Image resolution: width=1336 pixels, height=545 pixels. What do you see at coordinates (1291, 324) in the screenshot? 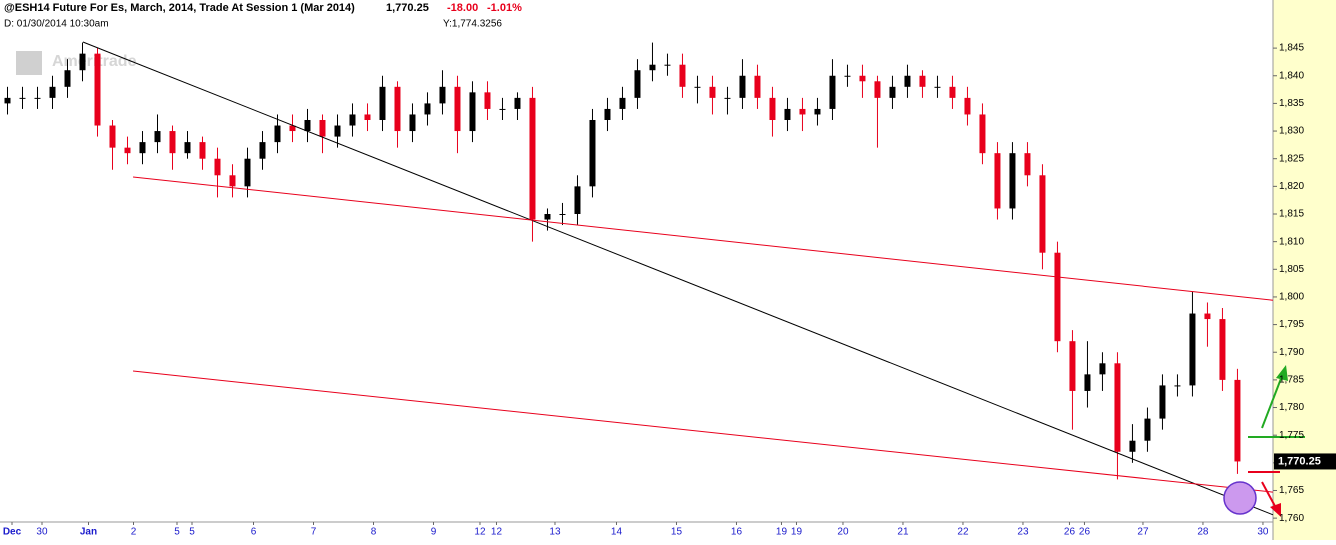
I see `y-tick-label: 1,795` at bounding box center [1291, 324].